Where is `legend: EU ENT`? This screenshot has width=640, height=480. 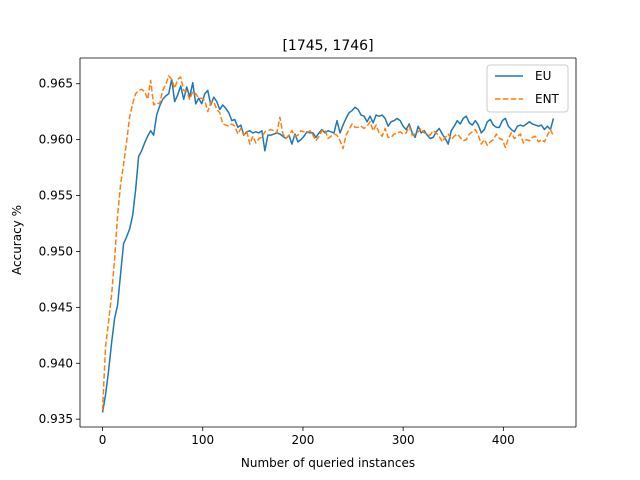 legend: EU ENT is located at coordinates (527, 88).